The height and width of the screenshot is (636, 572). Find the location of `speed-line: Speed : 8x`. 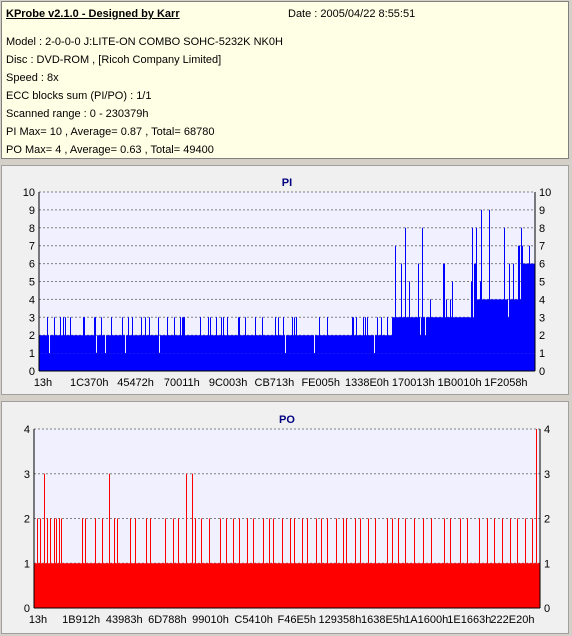

speed-line: Speed : 8x is located at coordinates (32, 78).